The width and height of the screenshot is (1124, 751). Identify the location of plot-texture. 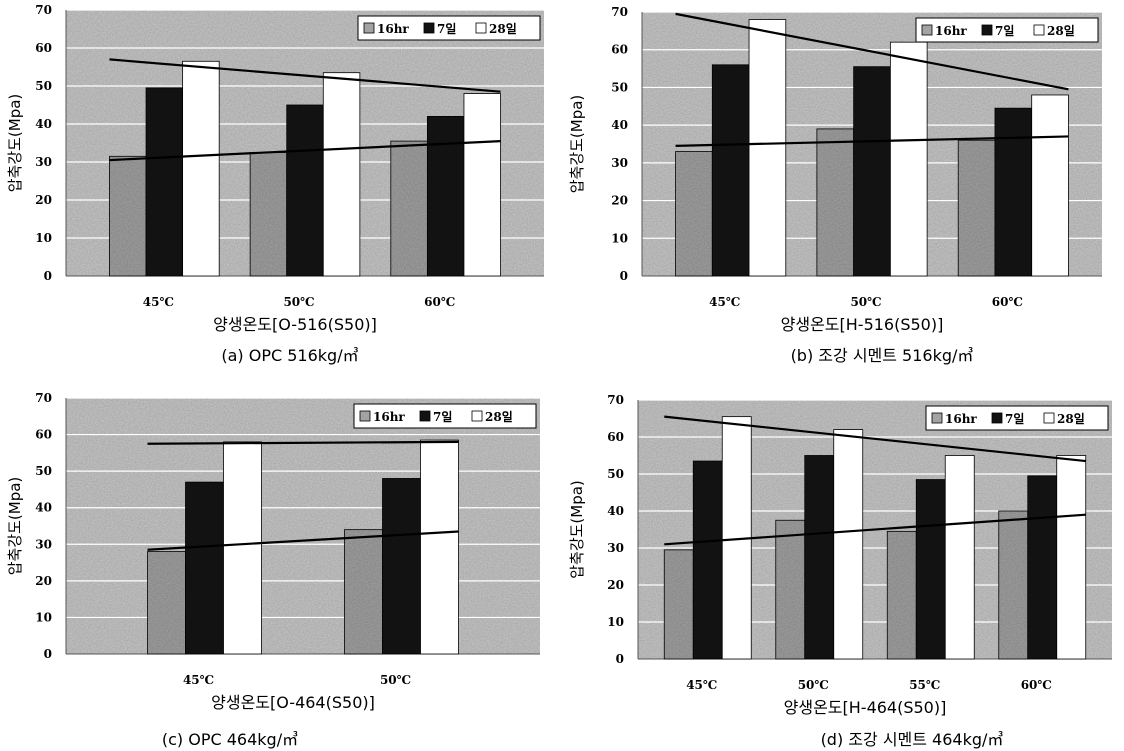
(303, 526).